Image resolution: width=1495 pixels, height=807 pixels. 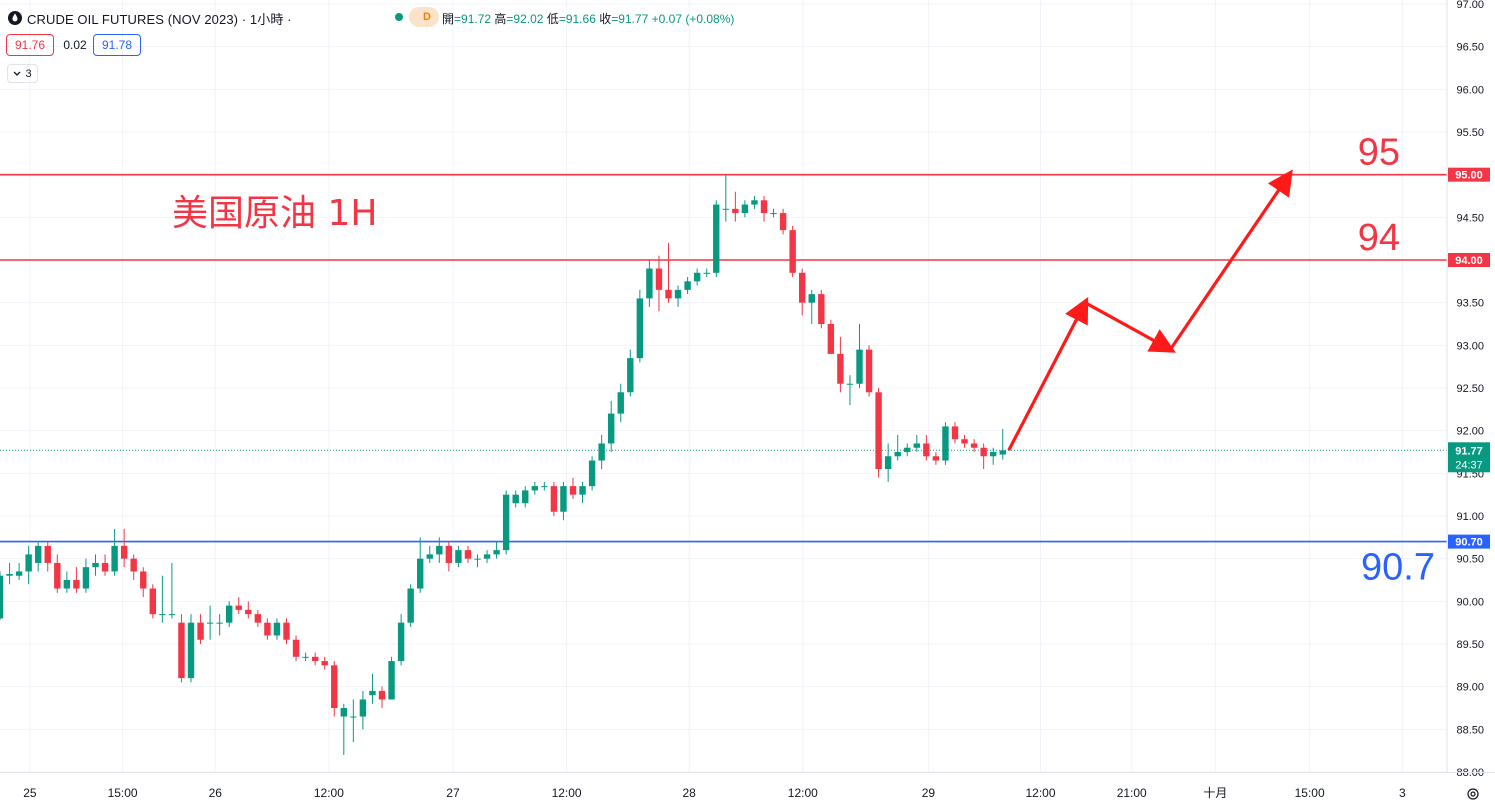 What do you see at coordinates (690, 793) in the screenshot?
I see `time-tick-label: 28` at bounding box center [690, 793].